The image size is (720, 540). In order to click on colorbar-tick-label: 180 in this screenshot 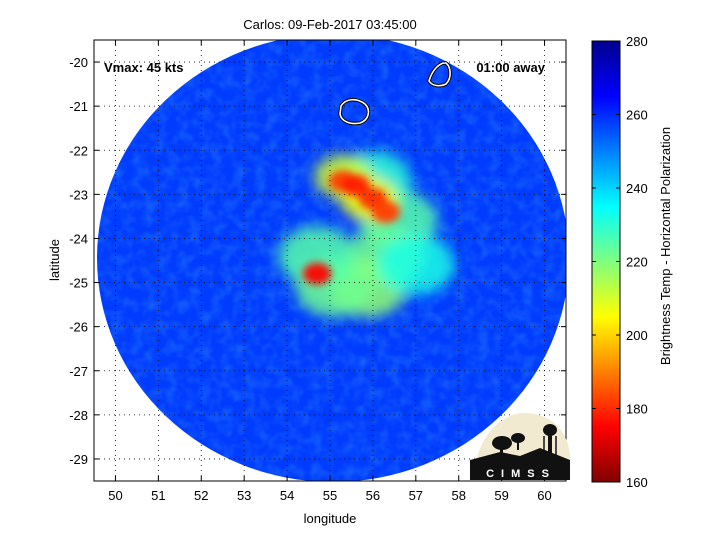, I will do `click(637, 409)`.